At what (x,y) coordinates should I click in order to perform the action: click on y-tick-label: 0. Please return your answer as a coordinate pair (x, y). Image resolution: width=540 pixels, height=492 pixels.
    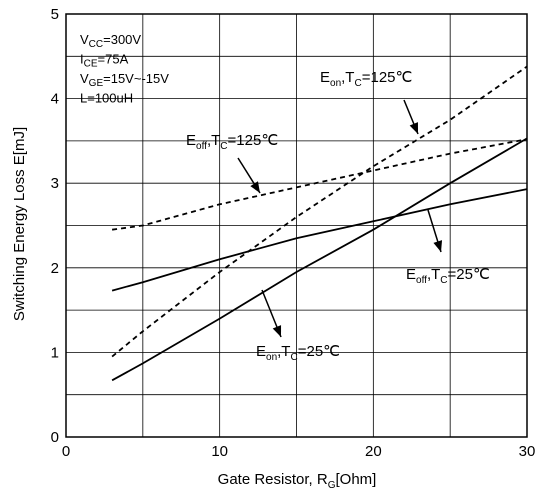
    Looking at the image, I should click on (55, 437).